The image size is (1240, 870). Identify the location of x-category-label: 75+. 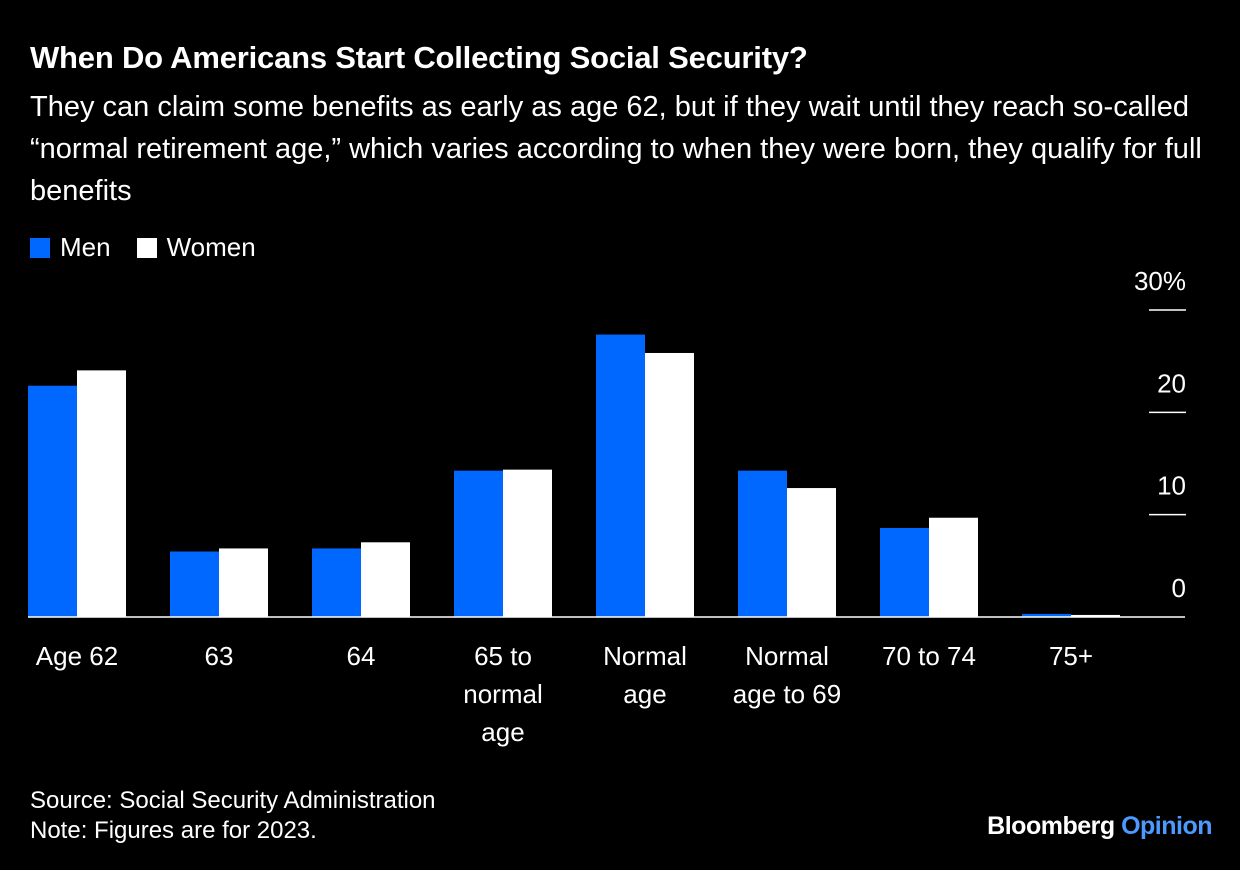
(1071, 656).